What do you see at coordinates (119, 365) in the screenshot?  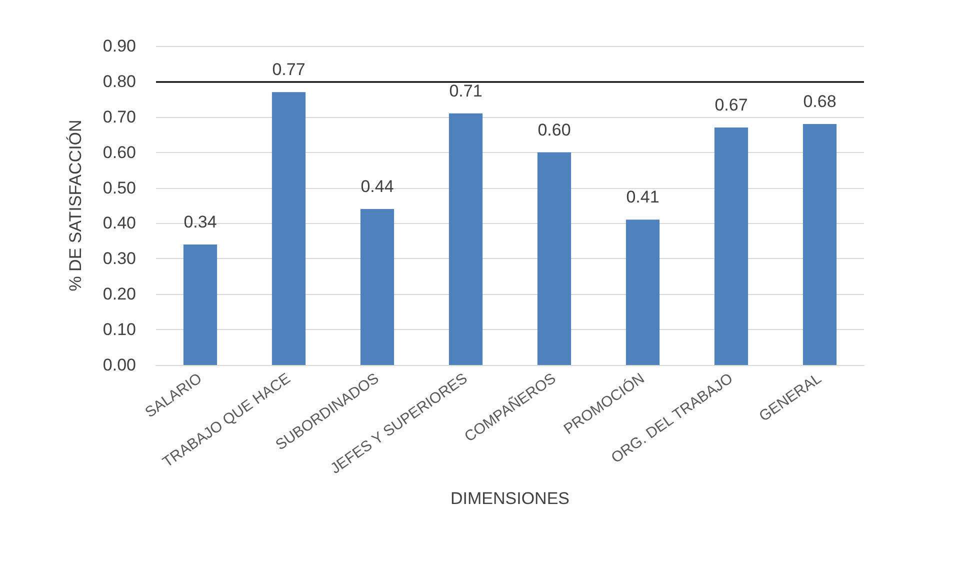 I see `y-tick-label: 0.00` at bounding box center [119, 365].